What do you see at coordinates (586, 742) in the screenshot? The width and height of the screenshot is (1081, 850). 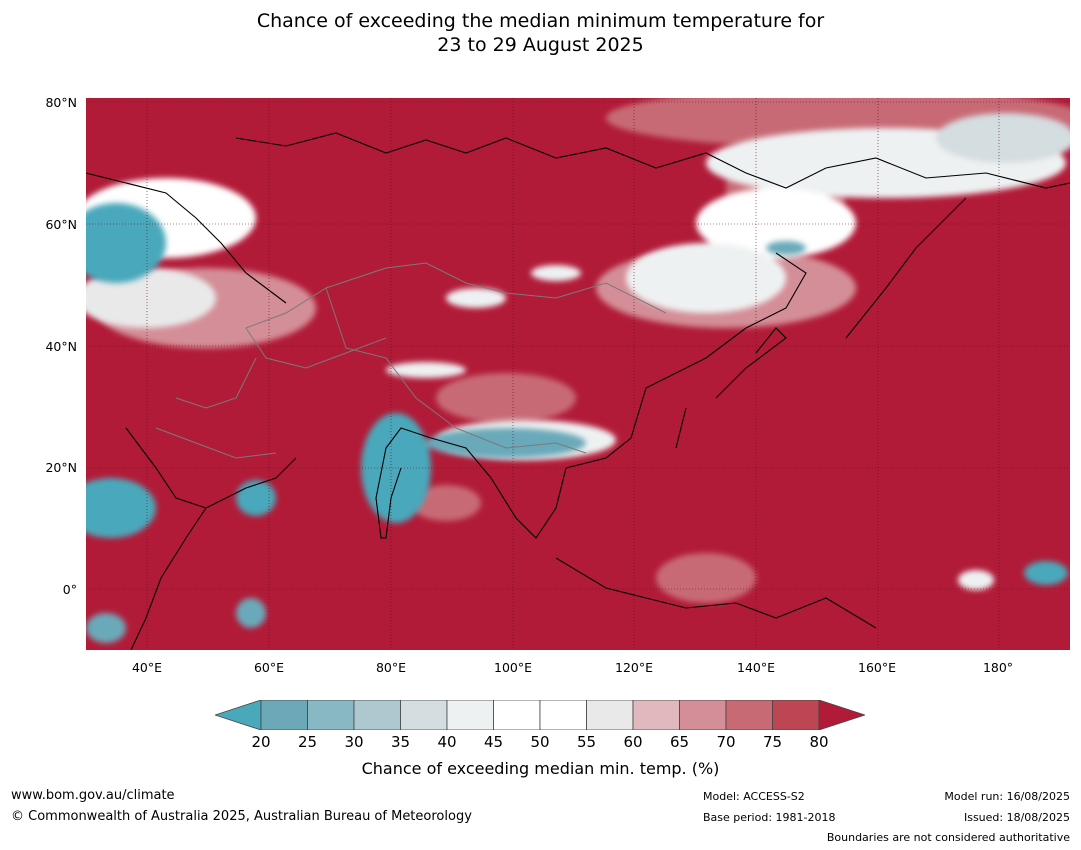 I see `colorbar-tick-label: 55` at bounding box center [586, 742].